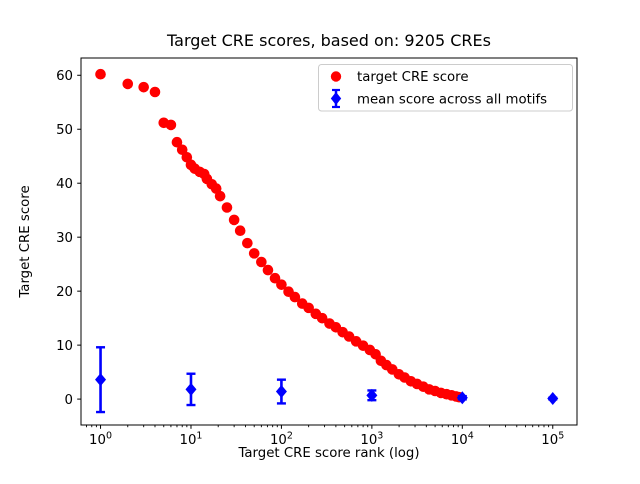  Describe the element at coordinates (552, 440) in the screenshot. I see `svg-text: 10⁵` at that location.